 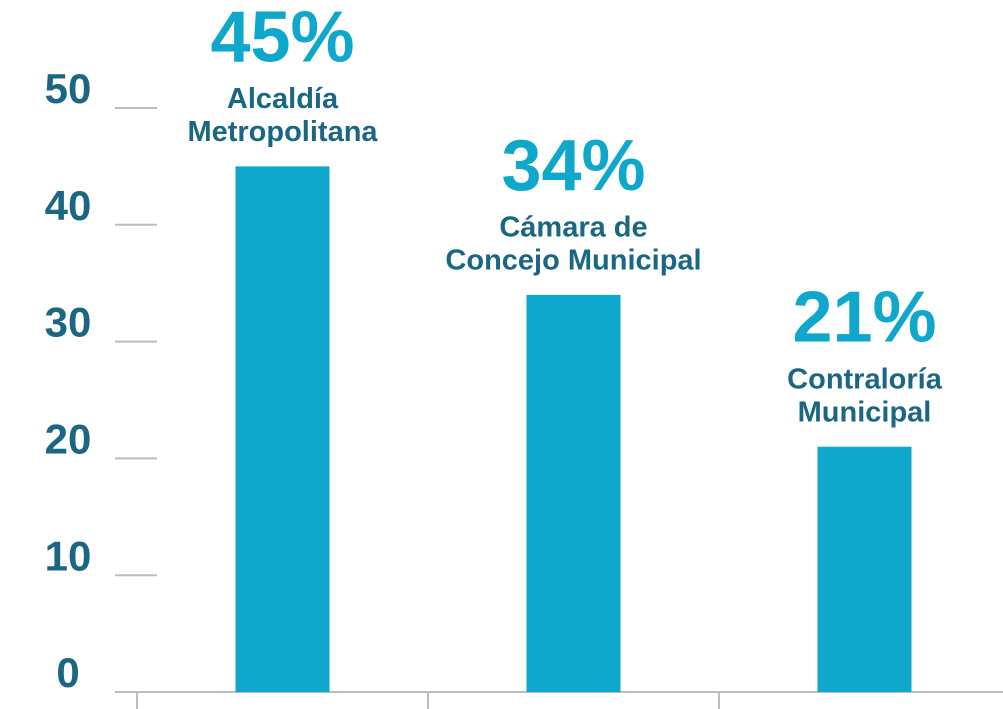 What do you see at coordinates (68, 88) in the screenshot?
I see `y-tick-label: 50` at bounding box center [68, 88].